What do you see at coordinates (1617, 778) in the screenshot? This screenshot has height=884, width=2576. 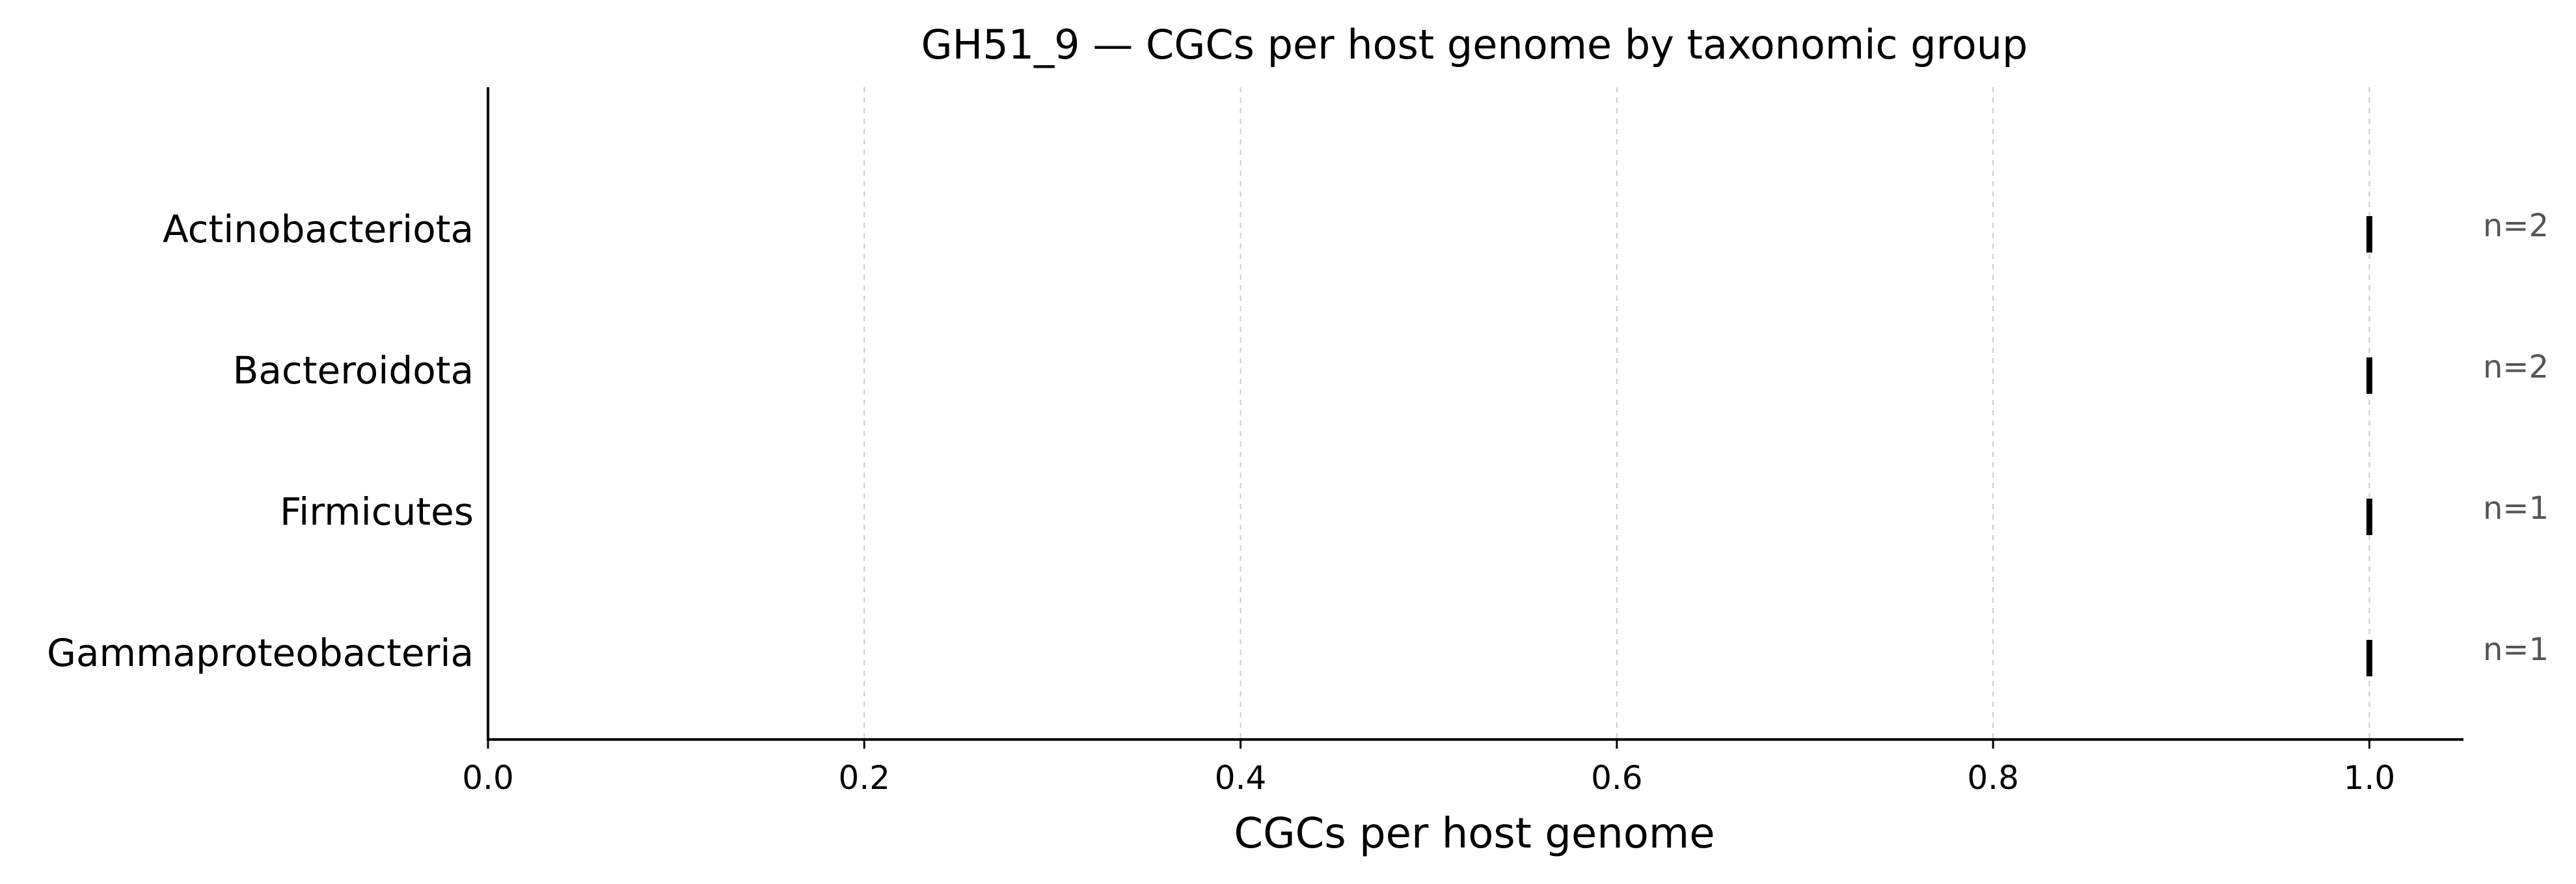 I see `x-tick-label: 0.6` at bounding box center [1617, 778].